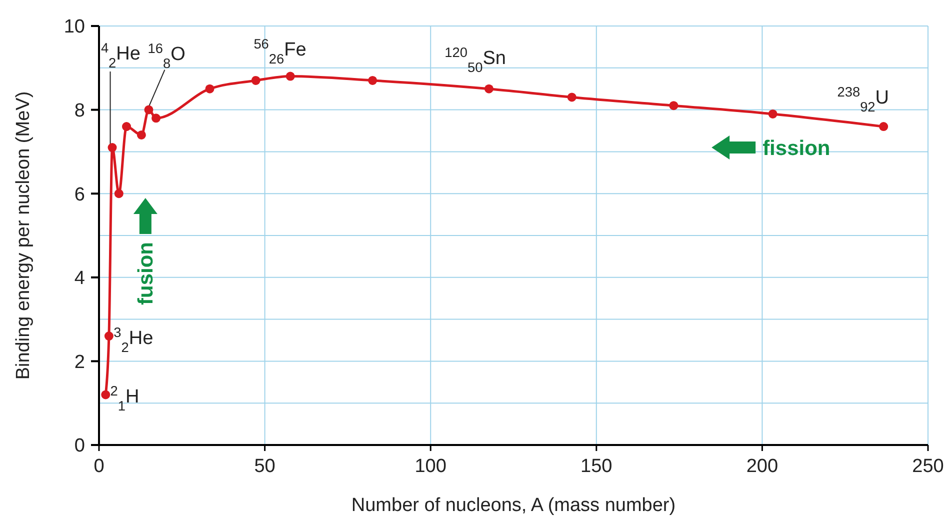 The height and width of the screenshot is (519, 949). Describe the element at coordinates (23, 235) in the screenshot. I see `y-axis-title: Binding energy per nucleon (MeV)` at that location.